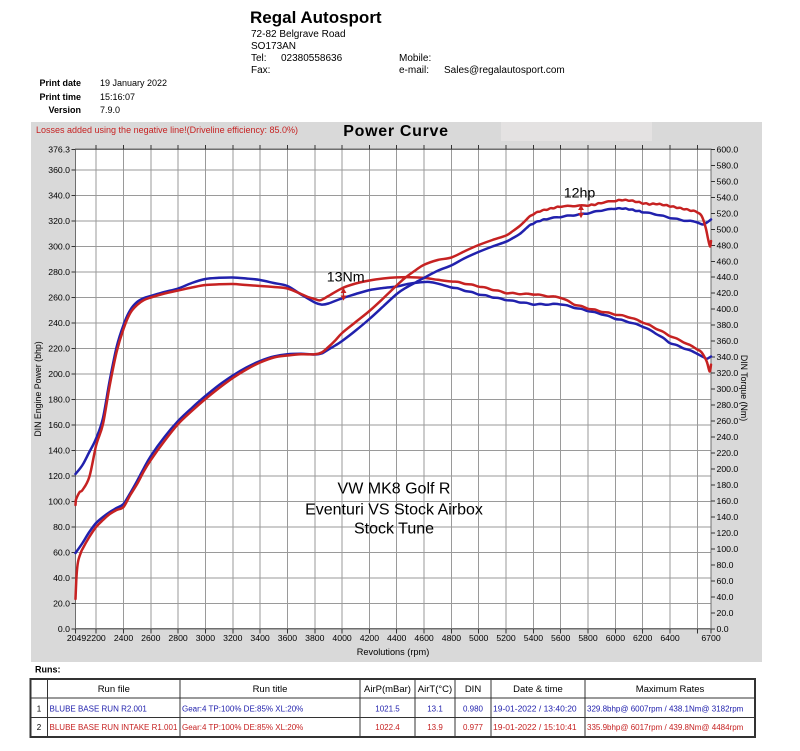 This screenshot has width=800, height=751. What do you see at coordinates (314, 638) in the screenshot?
I see `svg-text: 3800` at bounding box center [314, 638].